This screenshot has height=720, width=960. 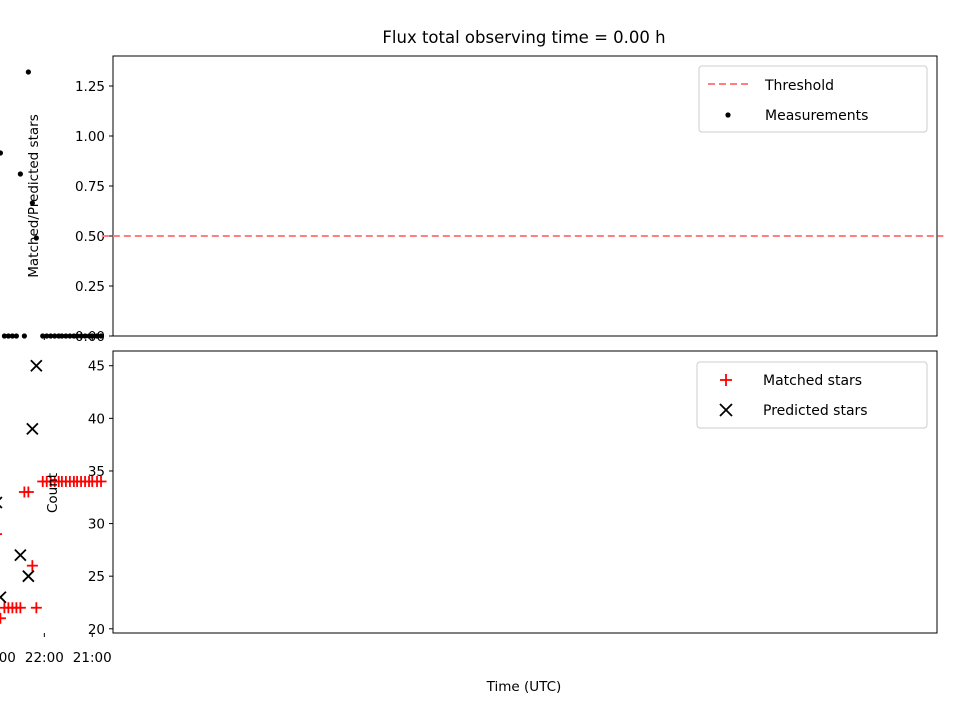 I want to click on top-legend: Threshold Measurements, so click(x=813, y=99).